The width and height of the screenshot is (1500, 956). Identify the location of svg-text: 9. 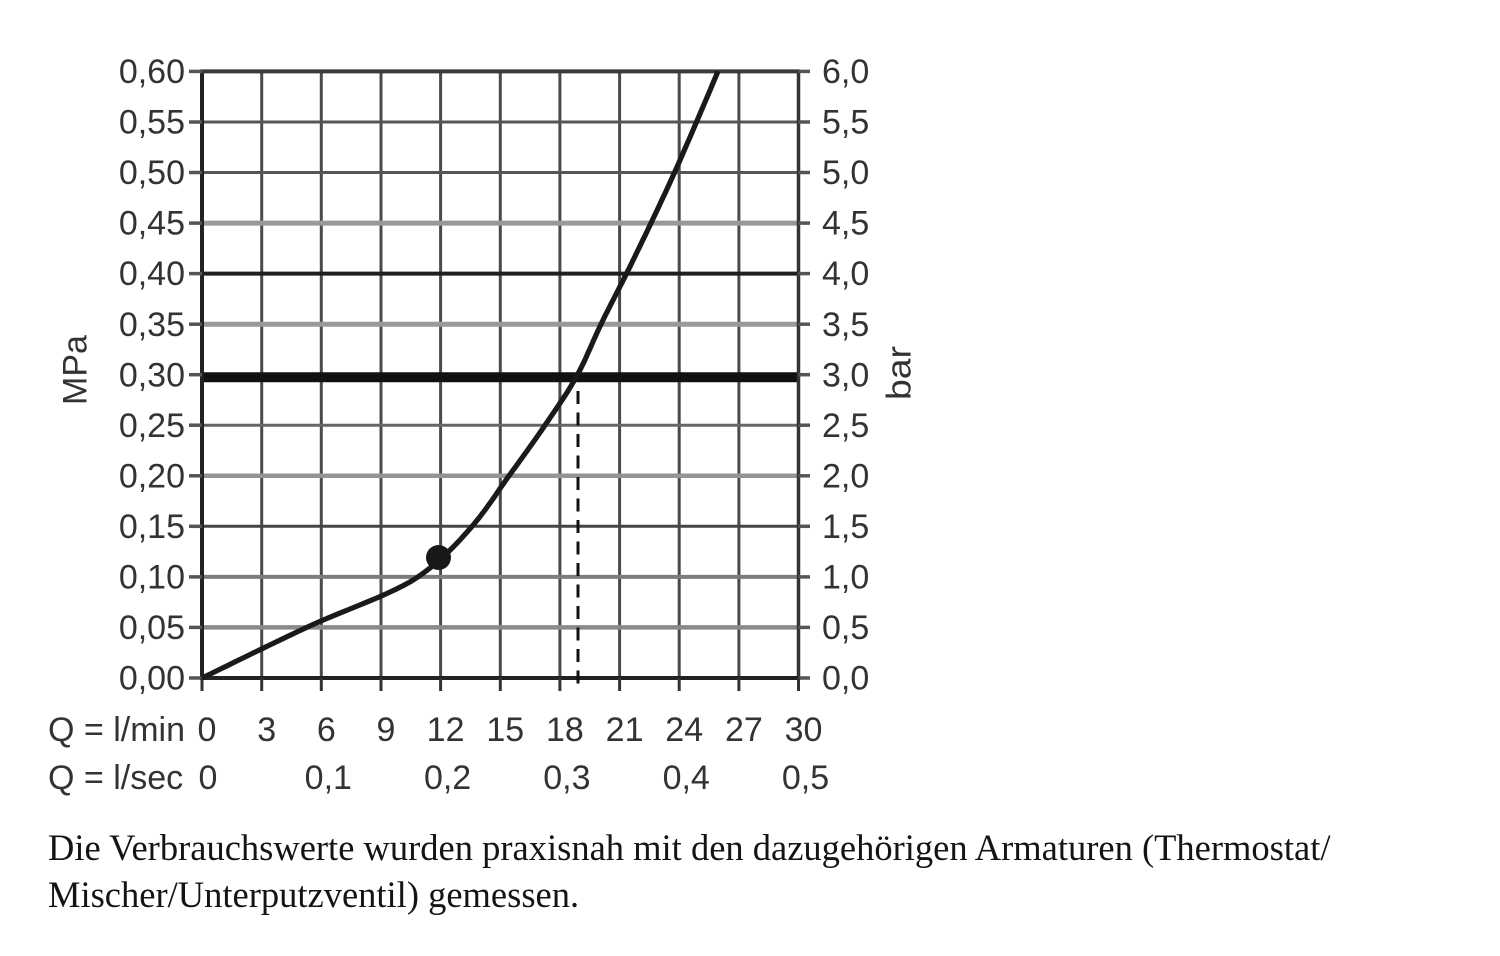
(386, 730).